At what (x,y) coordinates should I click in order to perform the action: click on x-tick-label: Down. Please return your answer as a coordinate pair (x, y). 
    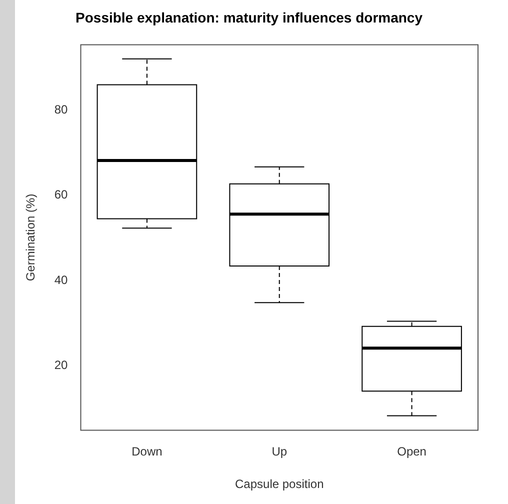
    Looking at the image, I should click on (147, 451).